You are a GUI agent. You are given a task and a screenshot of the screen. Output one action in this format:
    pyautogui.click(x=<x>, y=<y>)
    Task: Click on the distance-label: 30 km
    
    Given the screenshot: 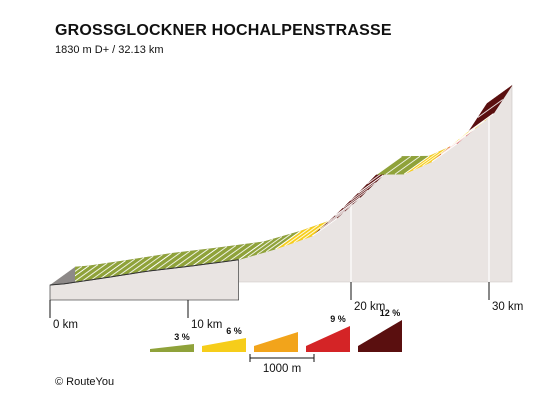 What is the action you would take?
    pyautogui.click(x=507, y=307)
    